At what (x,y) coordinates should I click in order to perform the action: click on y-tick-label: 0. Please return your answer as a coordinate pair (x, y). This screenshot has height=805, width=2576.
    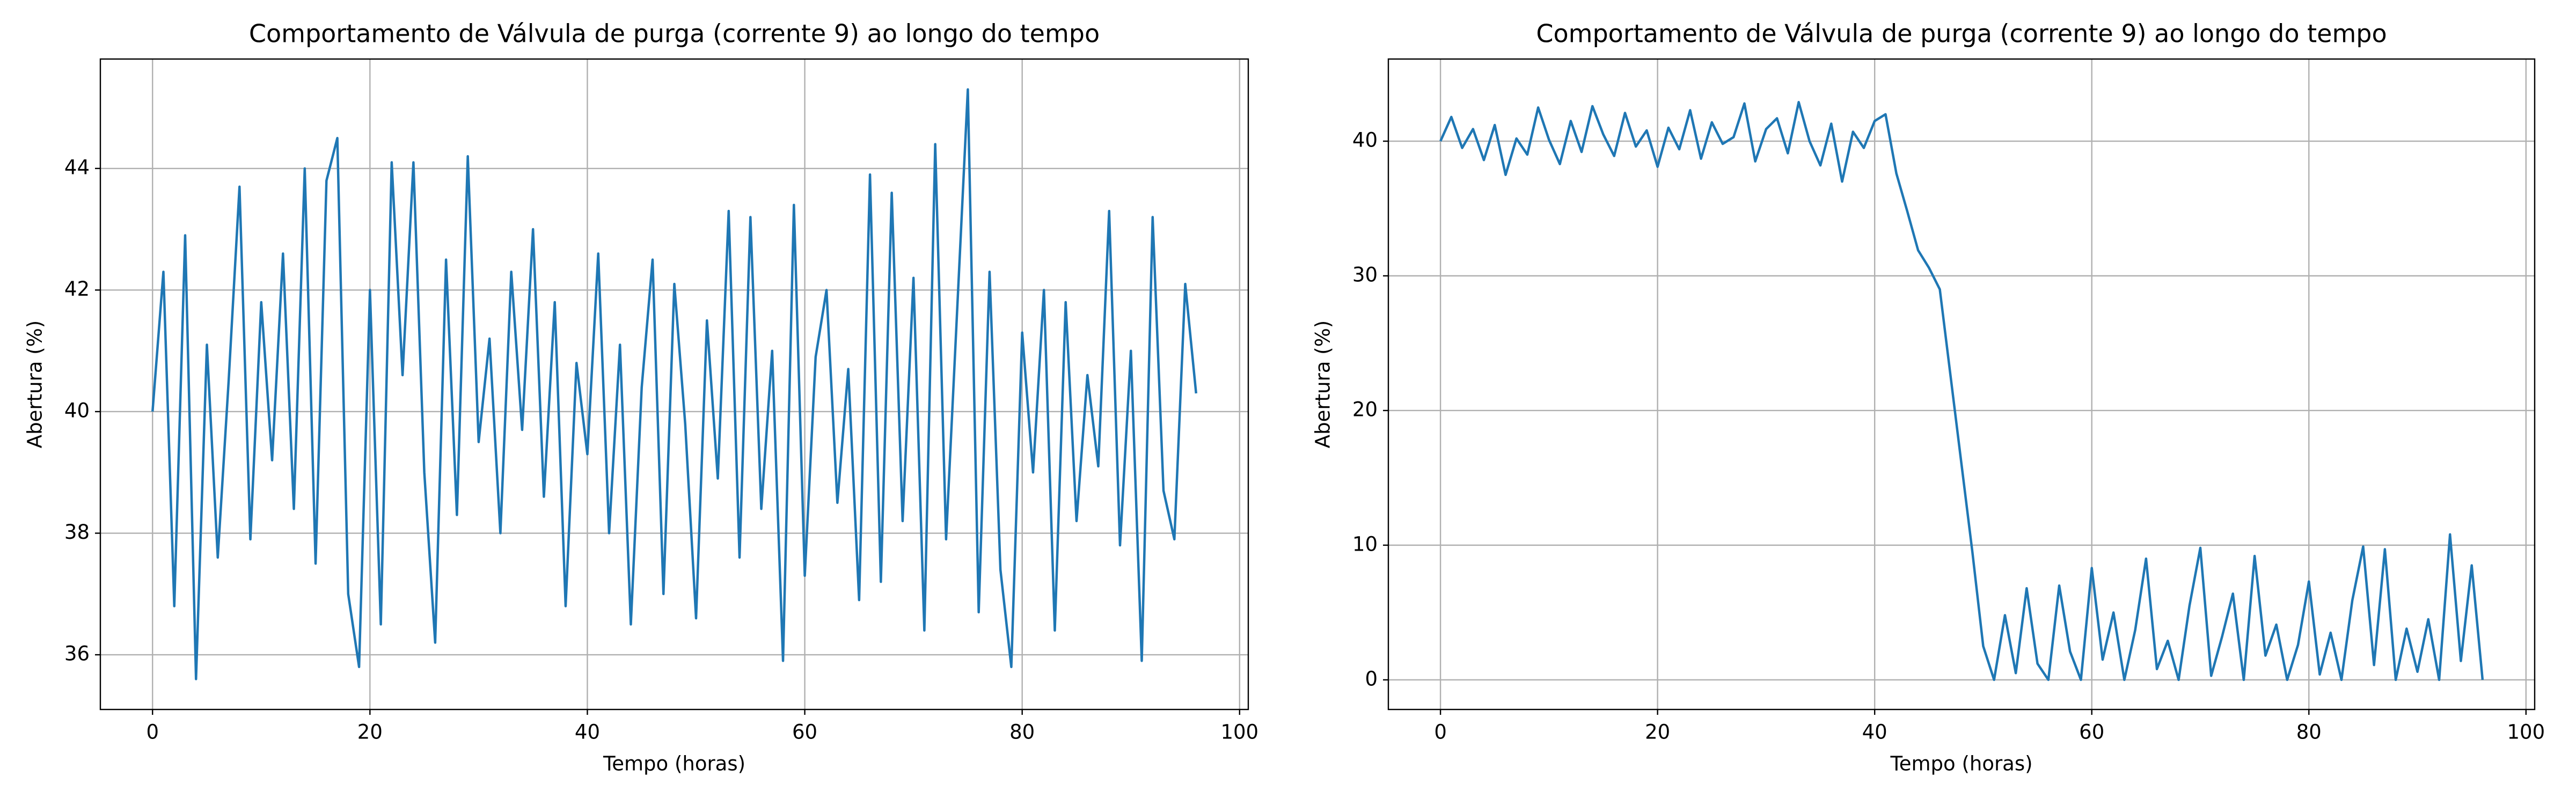
    Looking at the image, I should click on (1371, 678).